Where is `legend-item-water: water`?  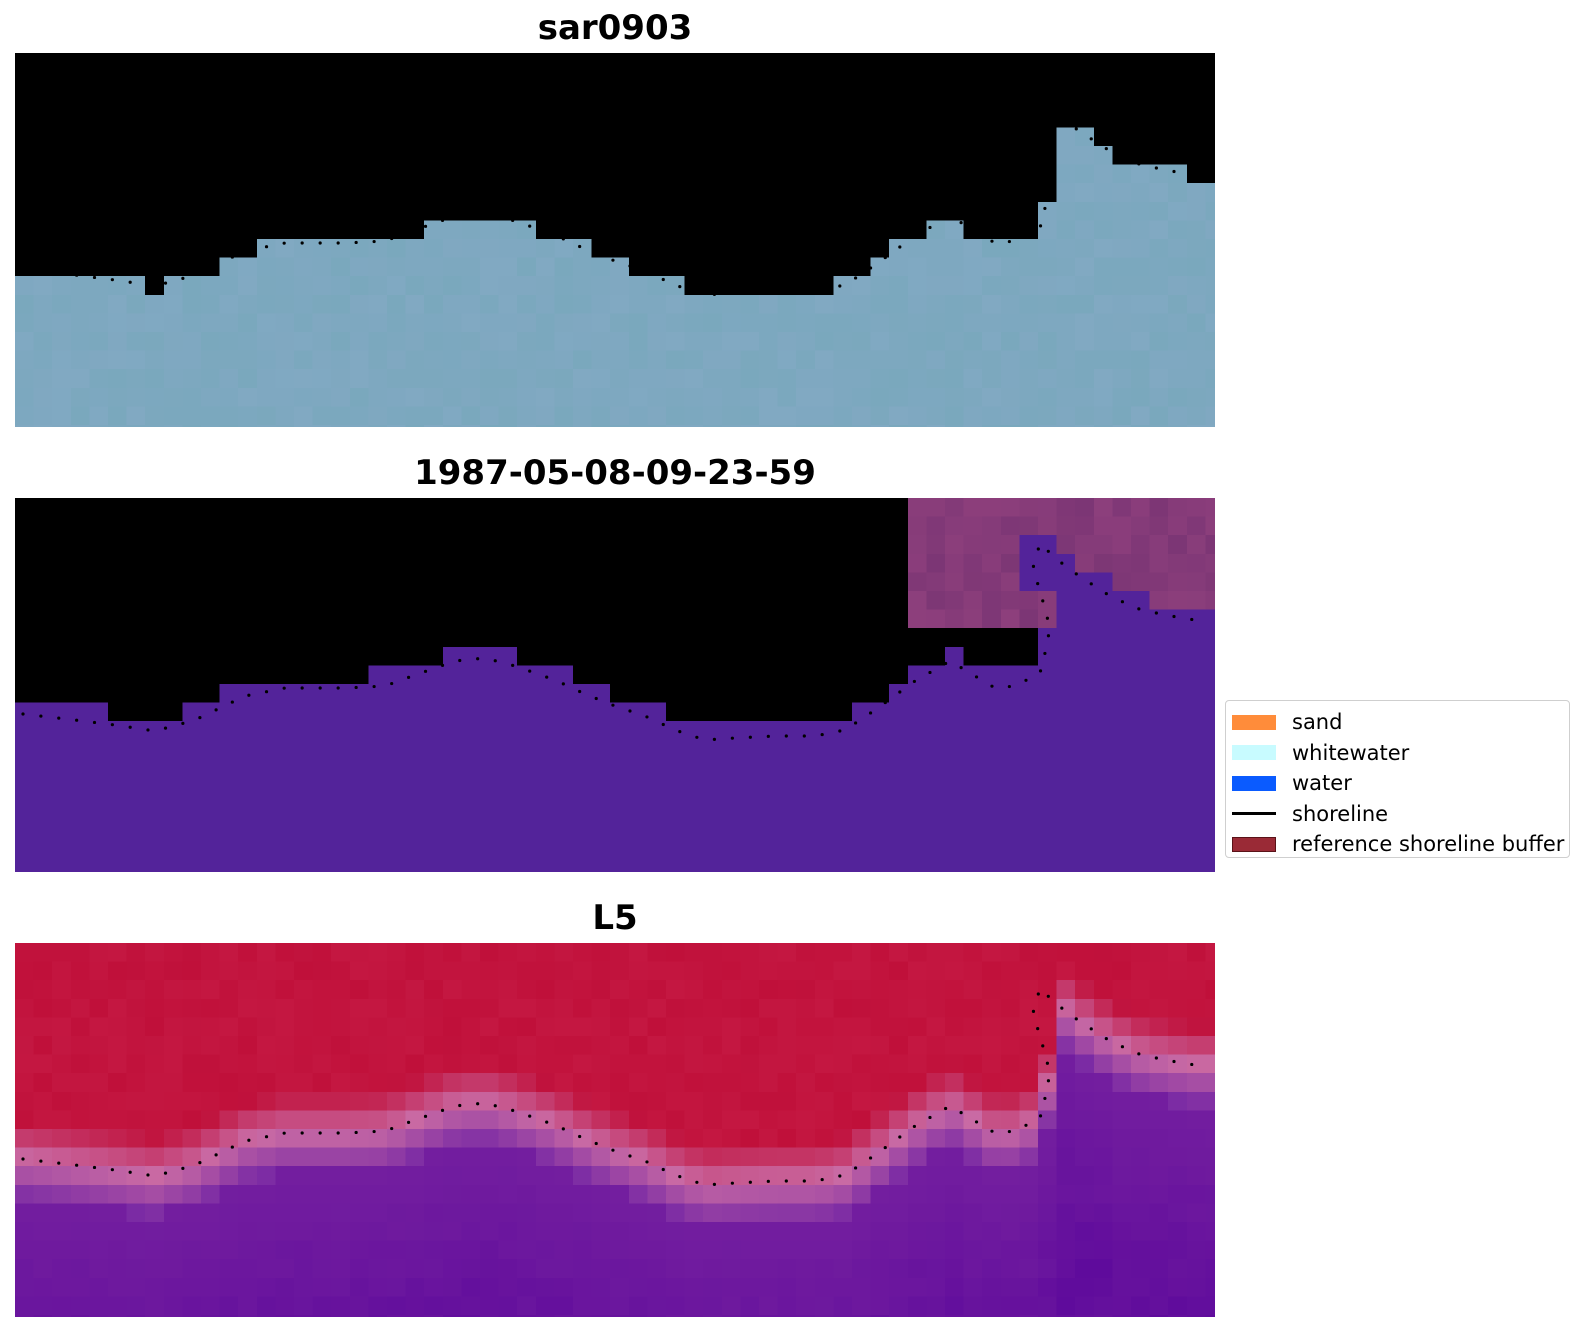
legend-item-water: water is located at coordinates (1400, 783).